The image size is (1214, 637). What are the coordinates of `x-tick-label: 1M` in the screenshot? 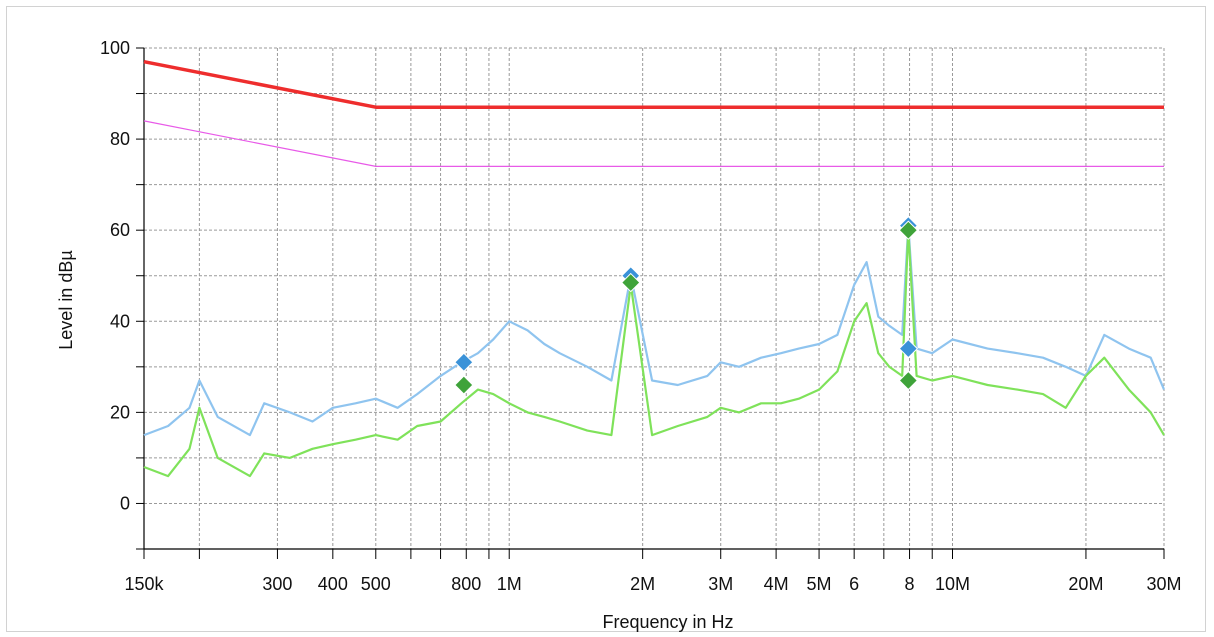 It's located at (509, 584).